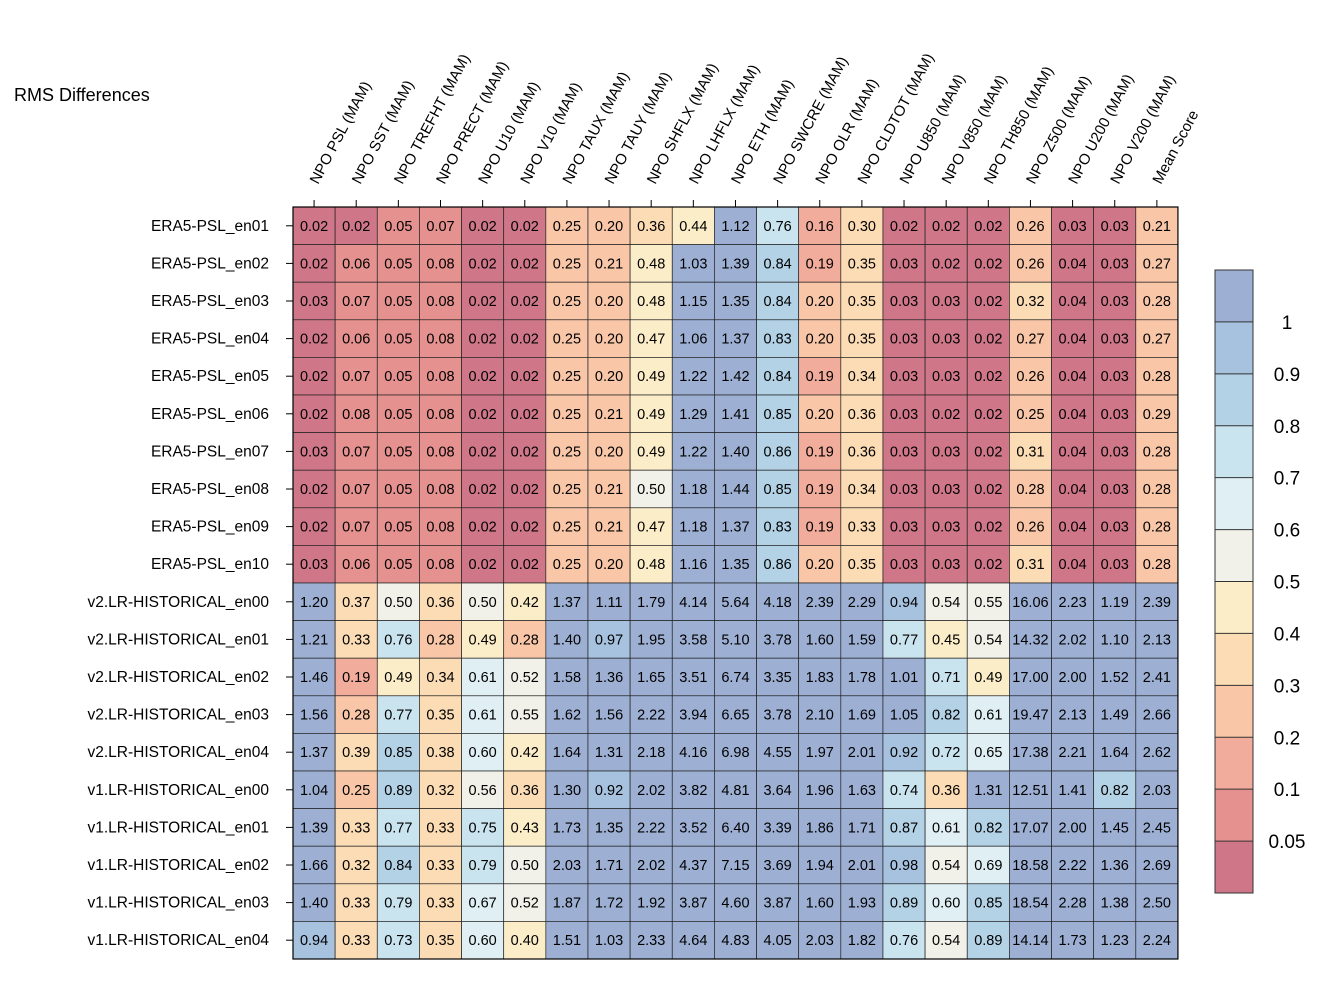 The width and height of the screenshot is (1325, 988). Describe the element at coordinates (440, 528) in the screenshot. I see `cell-value-label: 0.08` at that location.